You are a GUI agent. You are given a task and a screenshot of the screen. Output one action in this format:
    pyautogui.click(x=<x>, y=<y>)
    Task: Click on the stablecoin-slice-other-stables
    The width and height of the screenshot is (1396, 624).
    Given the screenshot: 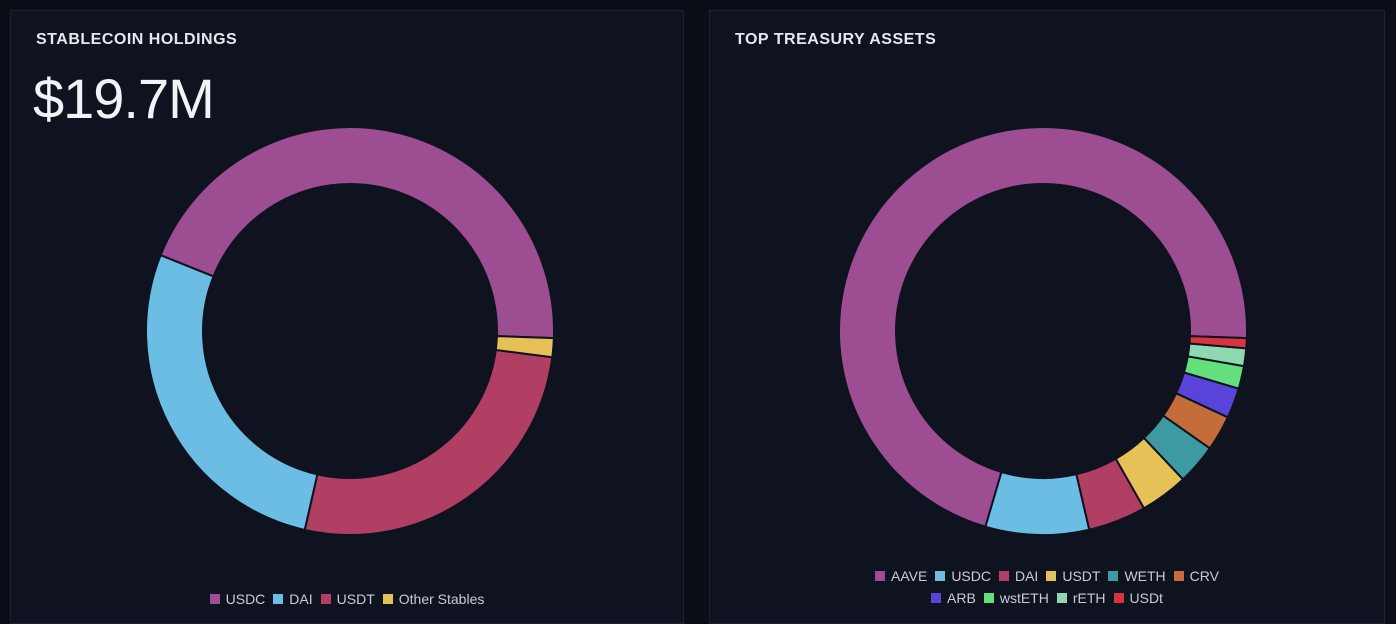 What is the action you would take?
    pyautogui.click(x=524, y=347)
    